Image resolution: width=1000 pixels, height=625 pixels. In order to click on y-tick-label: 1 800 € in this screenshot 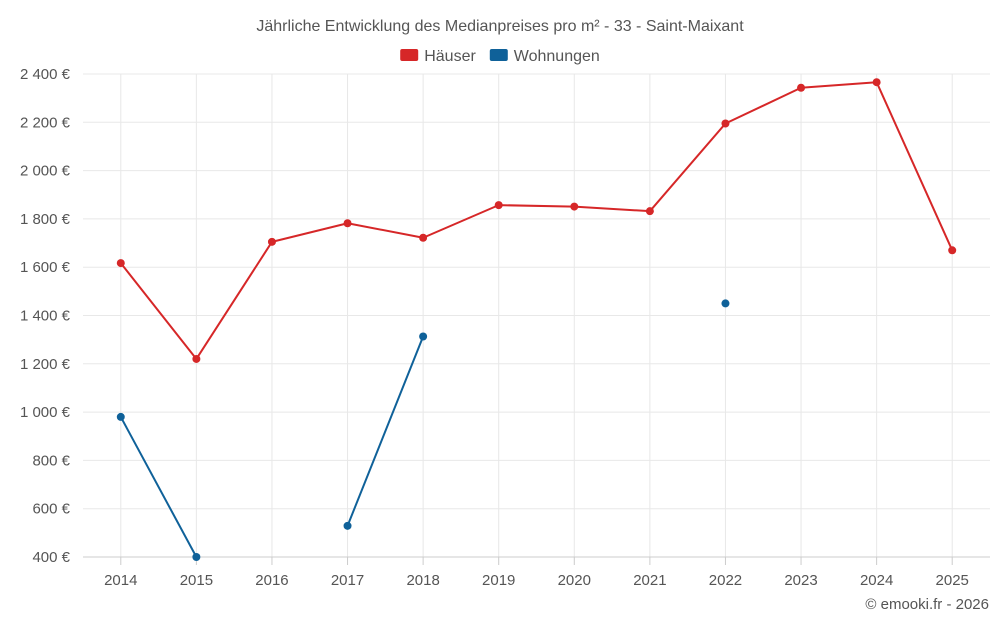, I will do `click(45, 219)`.